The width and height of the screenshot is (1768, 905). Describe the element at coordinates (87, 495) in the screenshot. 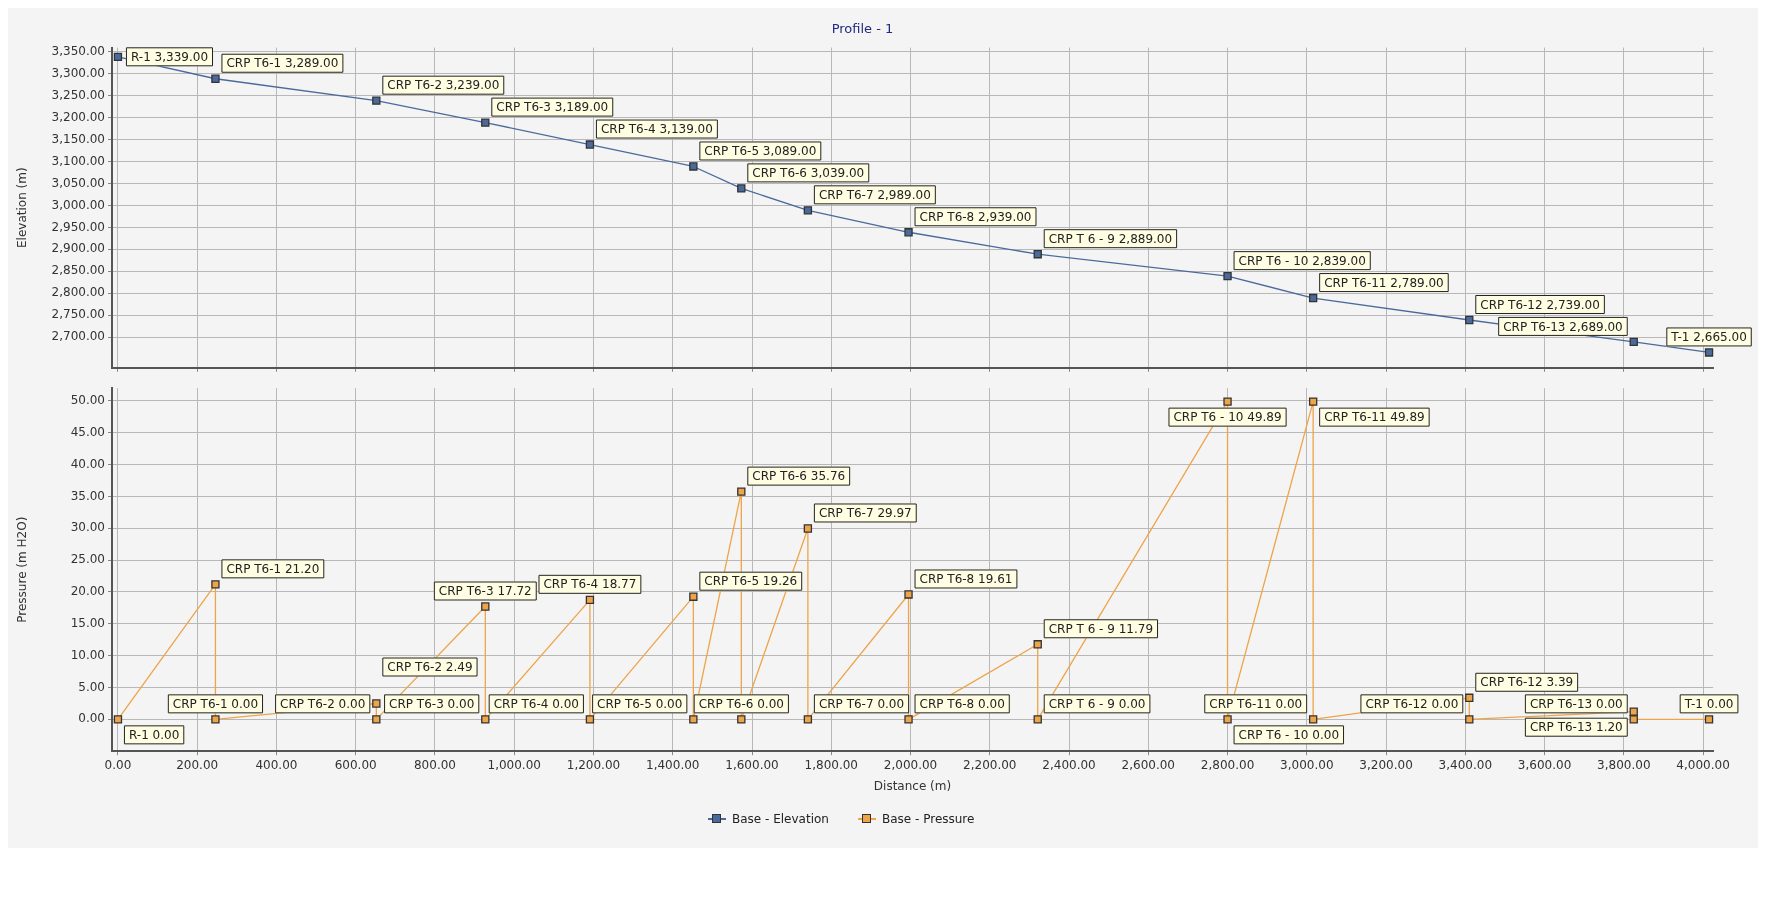

I see `y-tick-label: 35.00` at that location.